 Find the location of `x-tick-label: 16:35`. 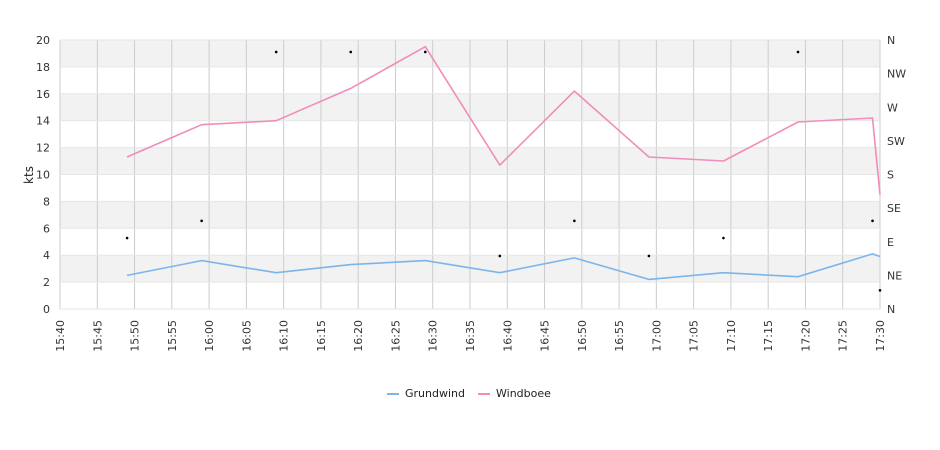

x-tick-label: 16:35 is located at coordinates (470, 336).